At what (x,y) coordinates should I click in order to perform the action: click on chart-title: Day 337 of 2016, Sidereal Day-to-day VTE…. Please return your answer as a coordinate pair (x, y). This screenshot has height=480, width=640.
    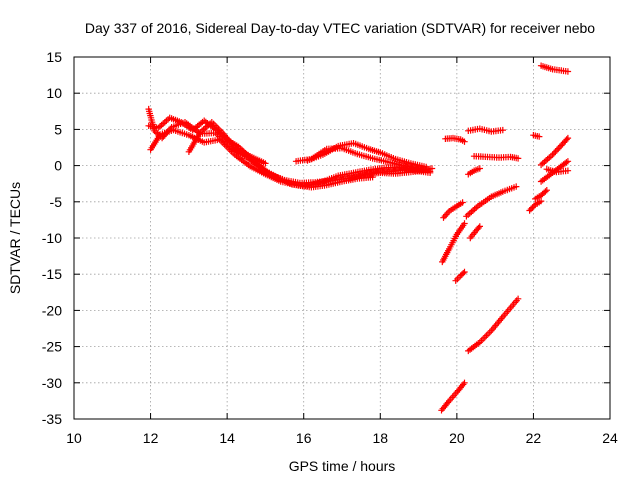
    Looking at the image, I should click on (340, 28).